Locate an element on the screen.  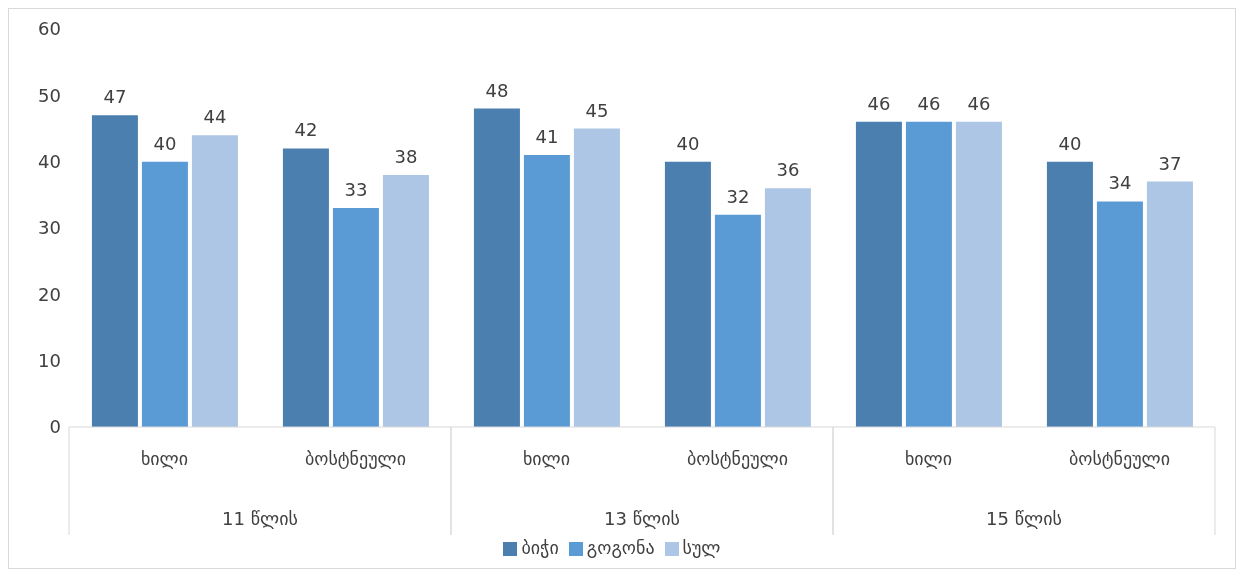
data-label: 32 is located at coordinates (738, 196).